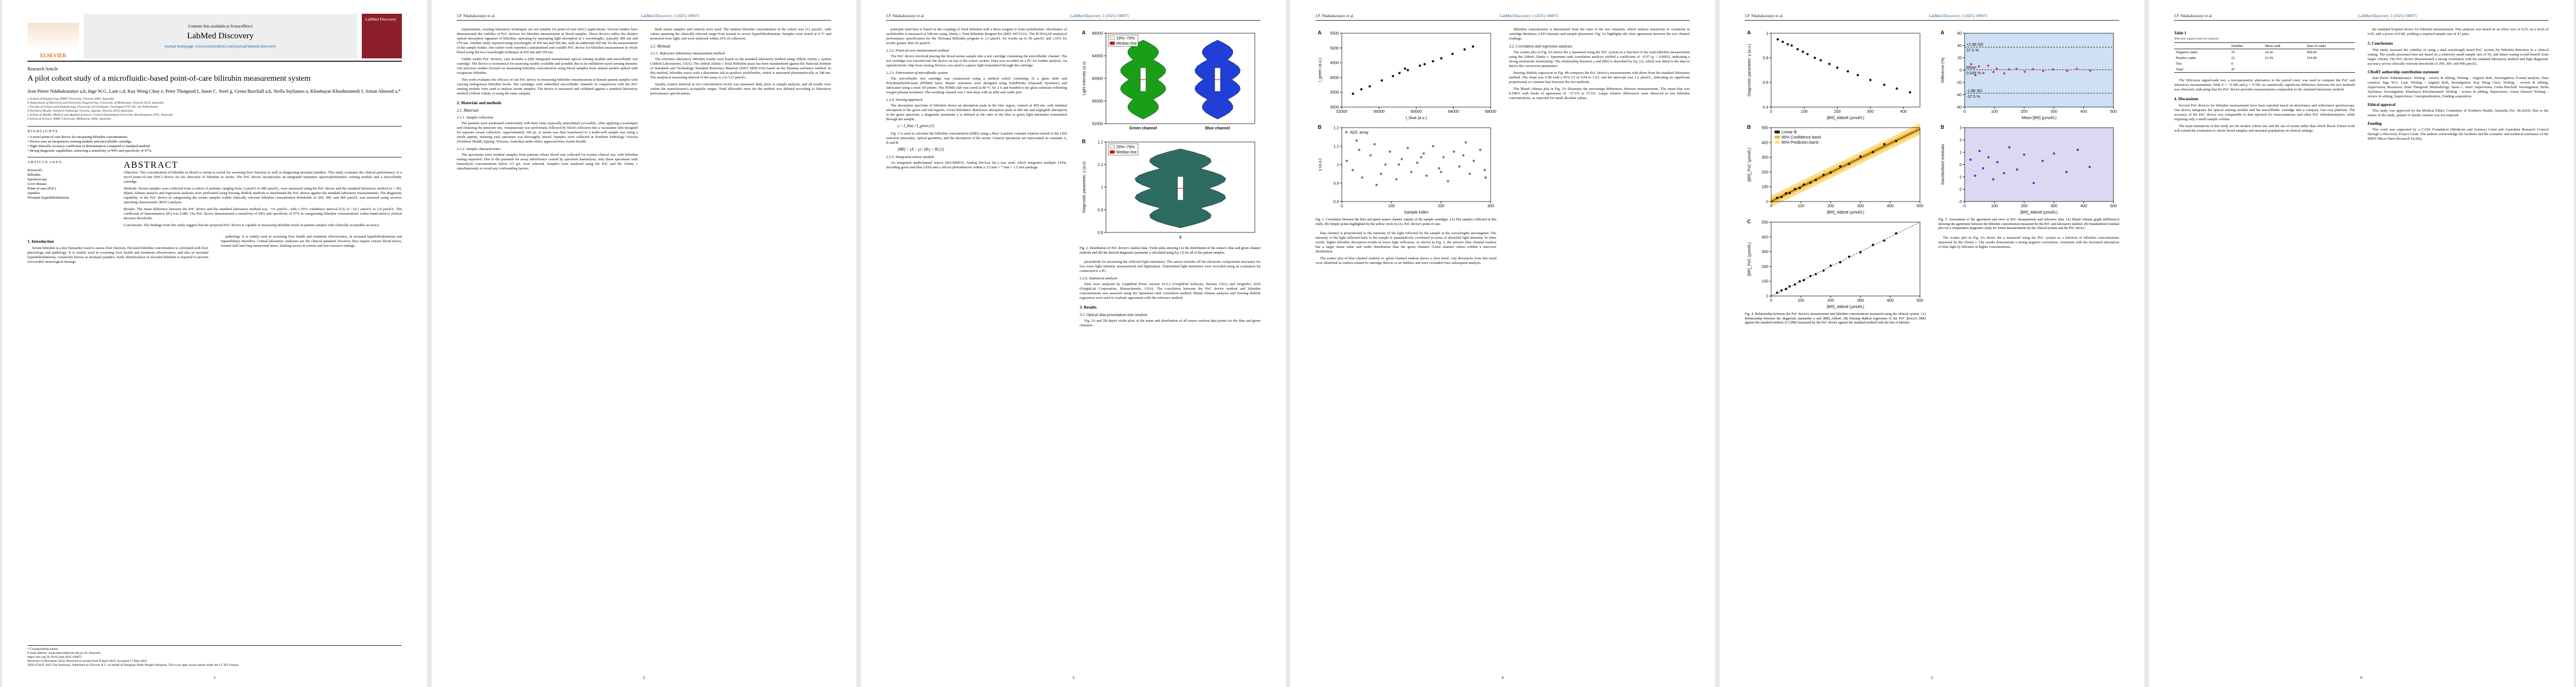 The image size is (2576, 687). Describe the element at coordinates (1320, 165) in the screenshot. I see `y-axis-label: γ (a.u.)` at that location.